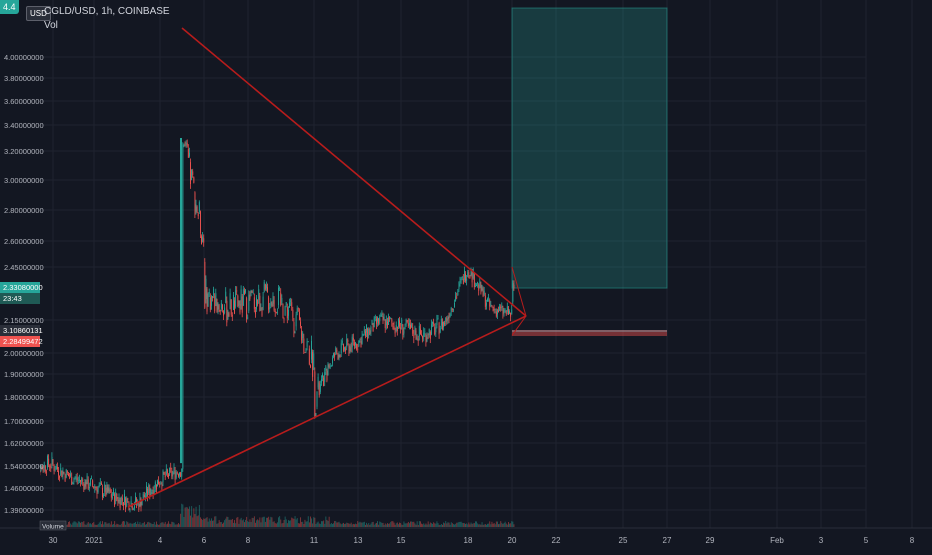 This screenshot has width=932, height=555. I want to click on currency-badge: USD, so click(38, 13).